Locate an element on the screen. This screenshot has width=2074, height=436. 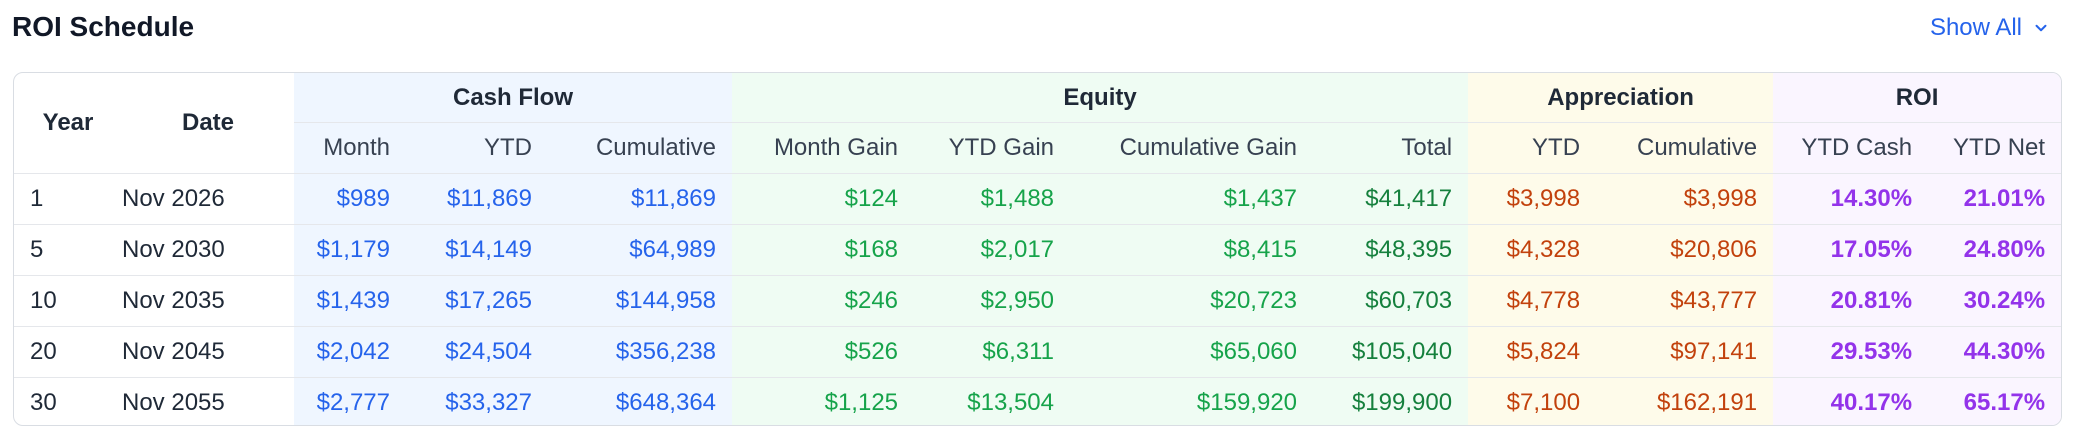
column-header-ap-ytd: YTD is located at coordinates (1532, 148).